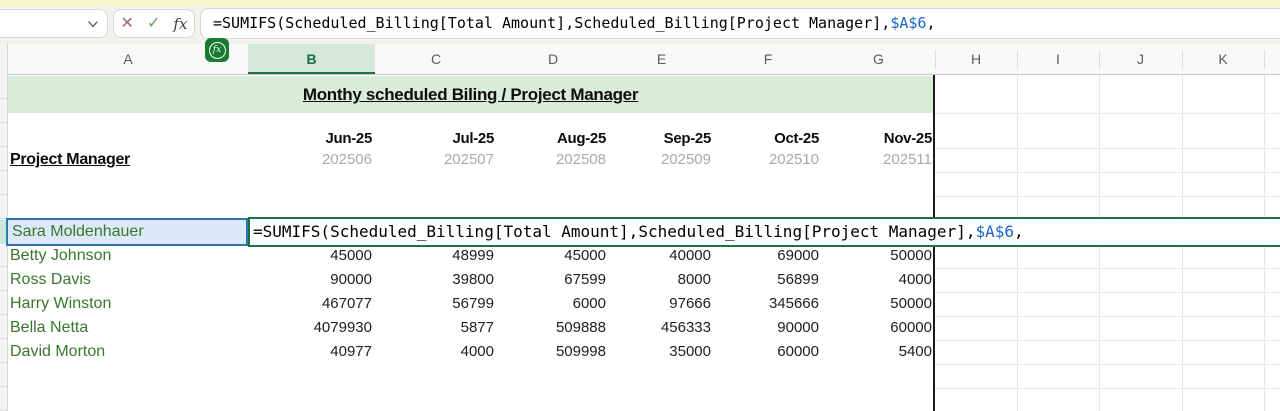 Image resolution: width=1280 pixels, height=411 pixels. I want to click on chevron-down-icon, so click(93, 24).